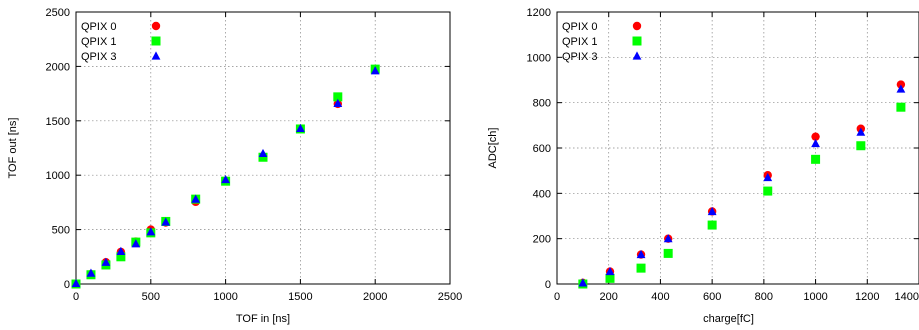 The image size is (919, 330). What do you see at coordinates (58, 122) in the screenshot?
I see `y-tick-label: 1500` at bounding box center [58, 122].